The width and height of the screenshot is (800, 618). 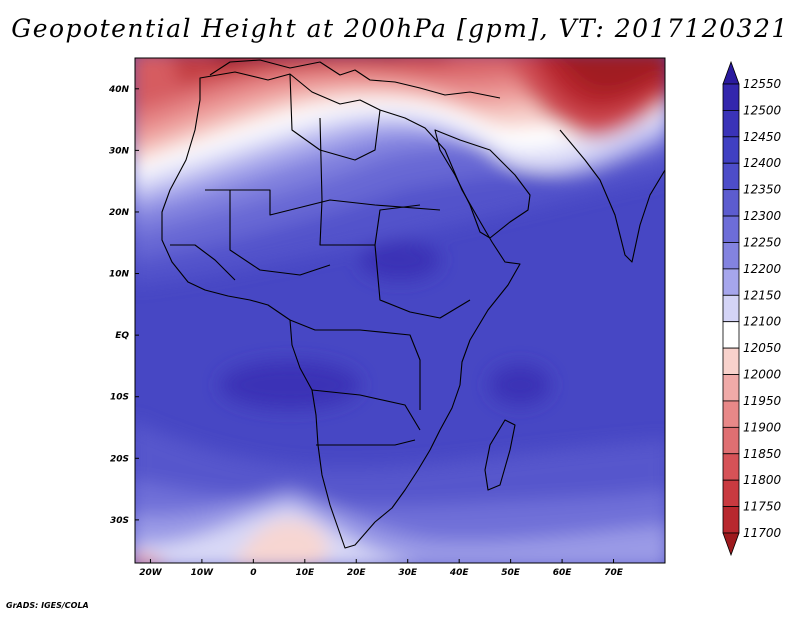 I want to click on lat-tick-label: 20N, so click(x=119, y=213).